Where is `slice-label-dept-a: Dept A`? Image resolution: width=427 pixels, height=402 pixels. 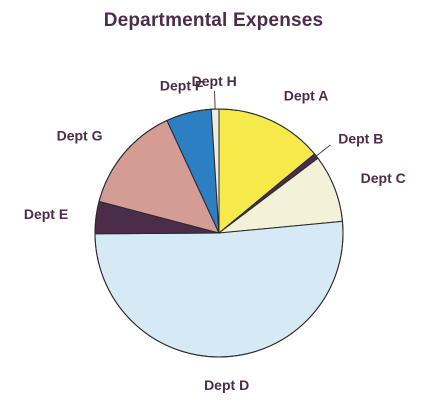
slice-label-dept-a: Dept A is located at coordinates (306, 95).